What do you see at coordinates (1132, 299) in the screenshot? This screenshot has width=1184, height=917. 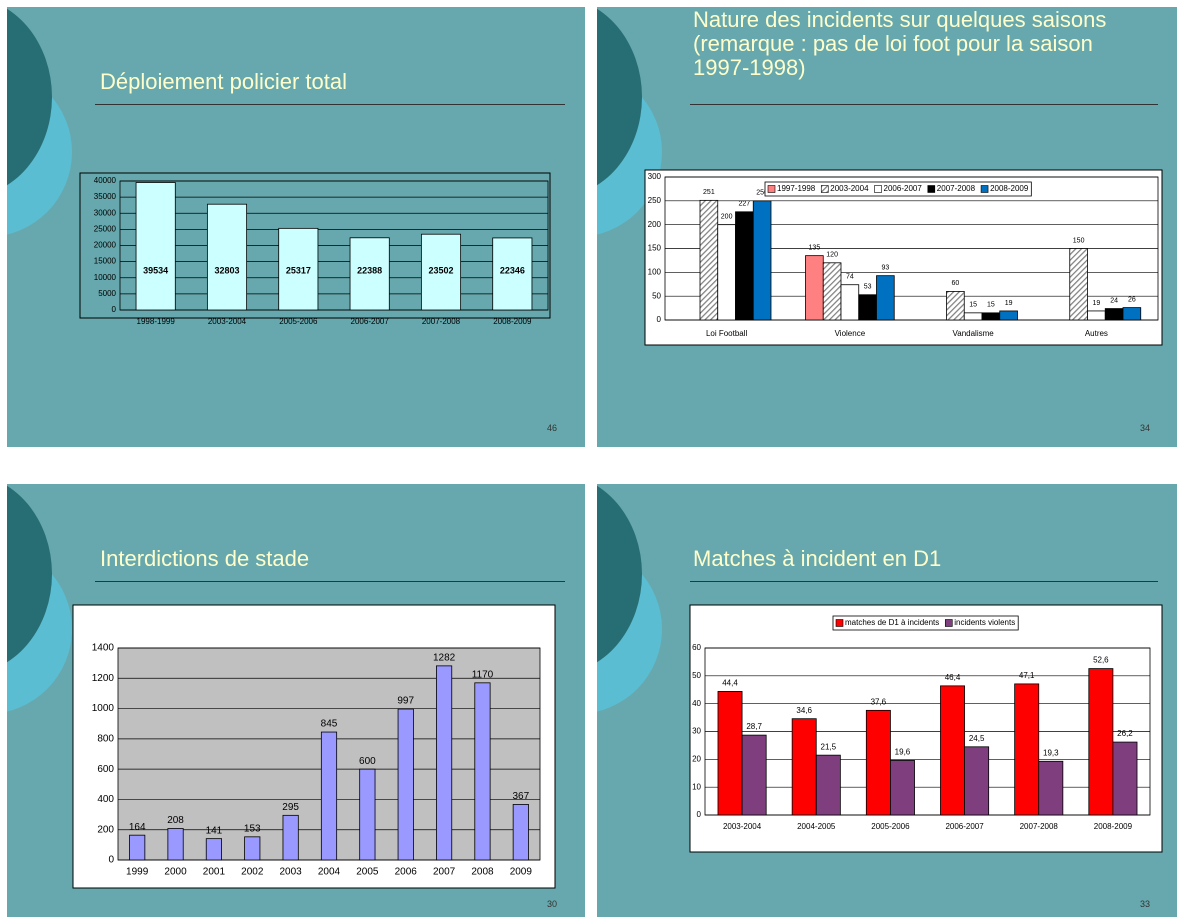 I see `data-label: 26` at bounding box center [1132, 299].